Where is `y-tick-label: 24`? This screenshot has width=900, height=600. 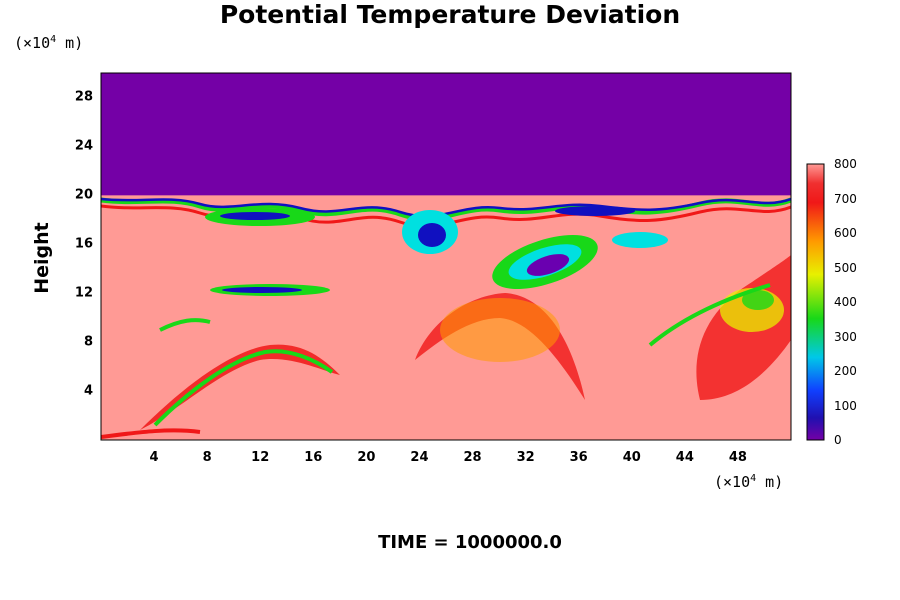 y-tick-label: 24 is located at coordinates (83, 146).